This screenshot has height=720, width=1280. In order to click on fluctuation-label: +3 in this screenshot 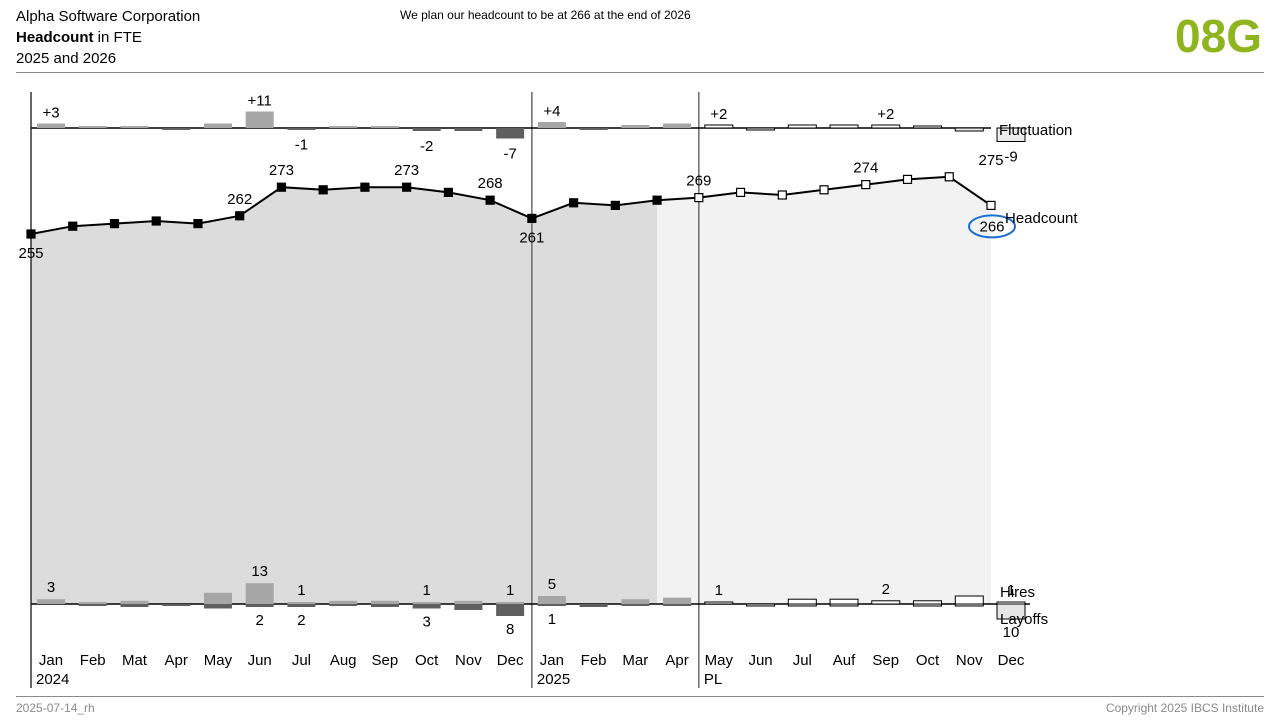, I will do `click(50, 113)`.